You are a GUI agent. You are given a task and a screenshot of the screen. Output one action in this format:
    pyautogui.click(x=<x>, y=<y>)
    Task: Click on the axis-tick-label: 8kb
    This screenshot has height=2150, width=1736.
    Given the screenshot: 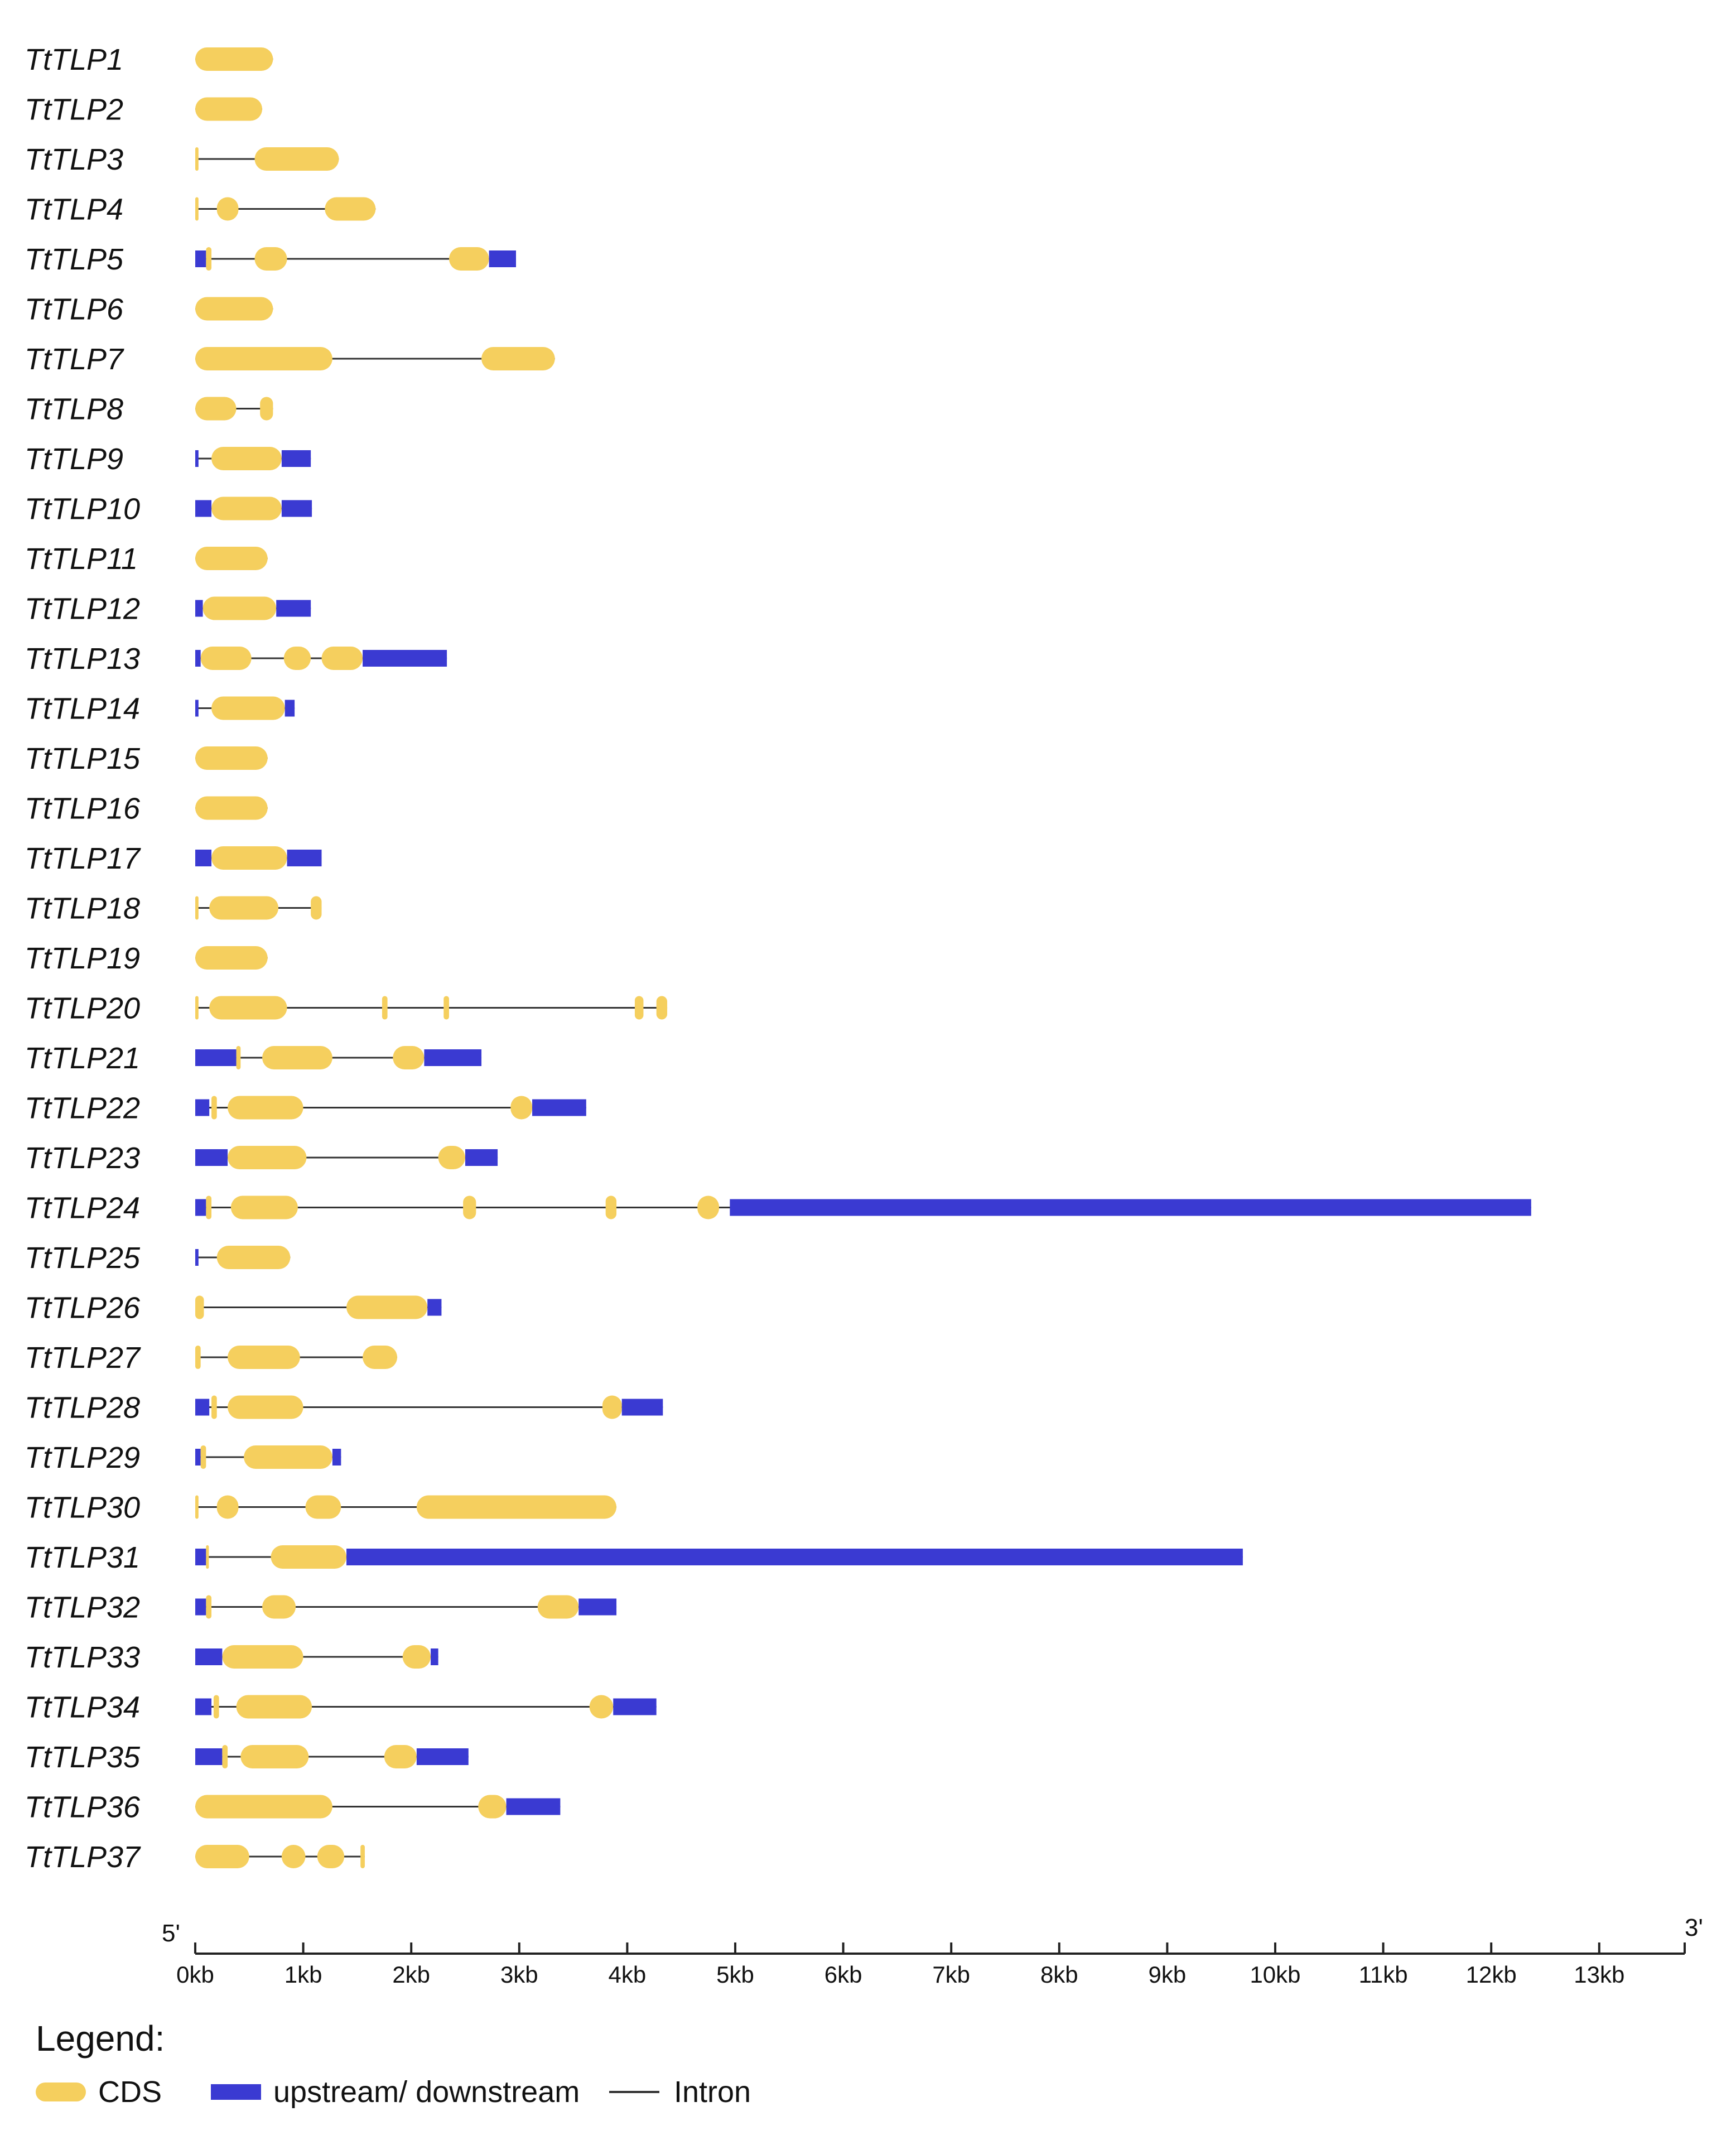 What is the action you would take?
    pyautogui.click(x=1059, y=1974)
    